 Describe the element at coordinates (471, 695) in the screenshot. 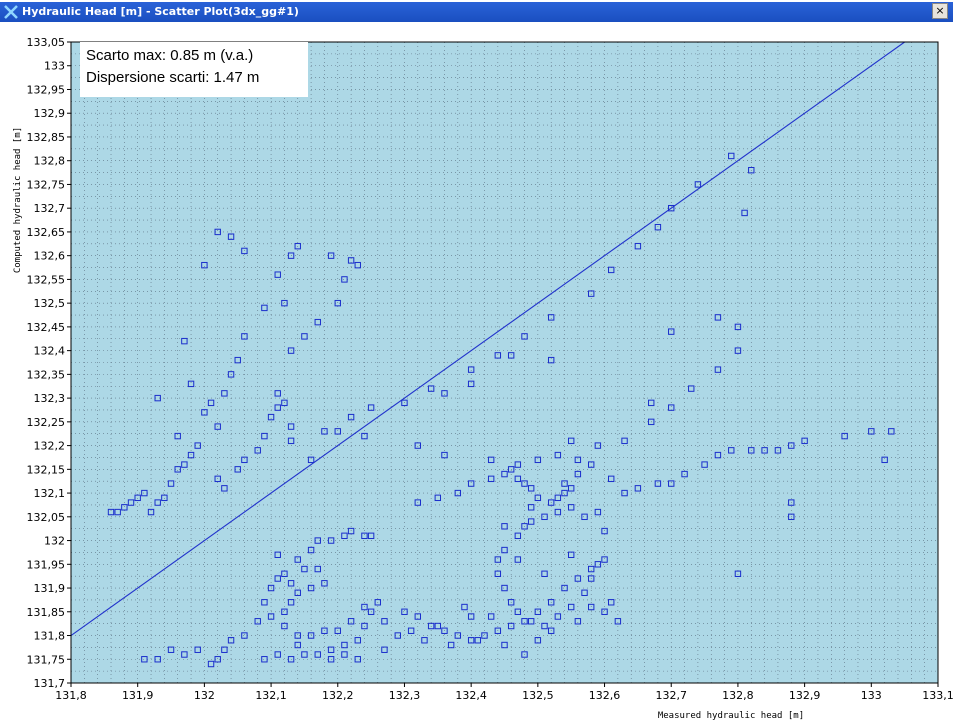

I see `x-tick-label: 132,4` at that location.